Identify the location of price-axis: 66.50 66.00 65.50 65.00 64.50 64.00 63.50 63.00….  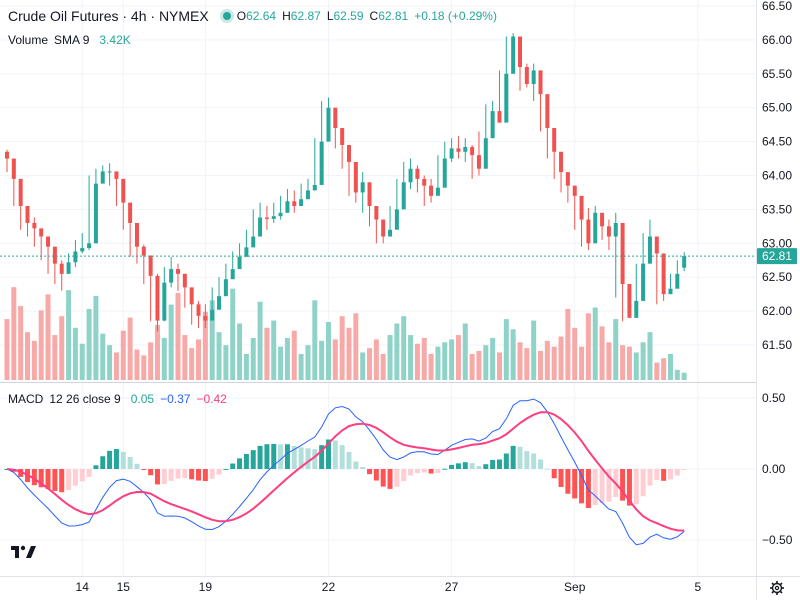
(777, 176).